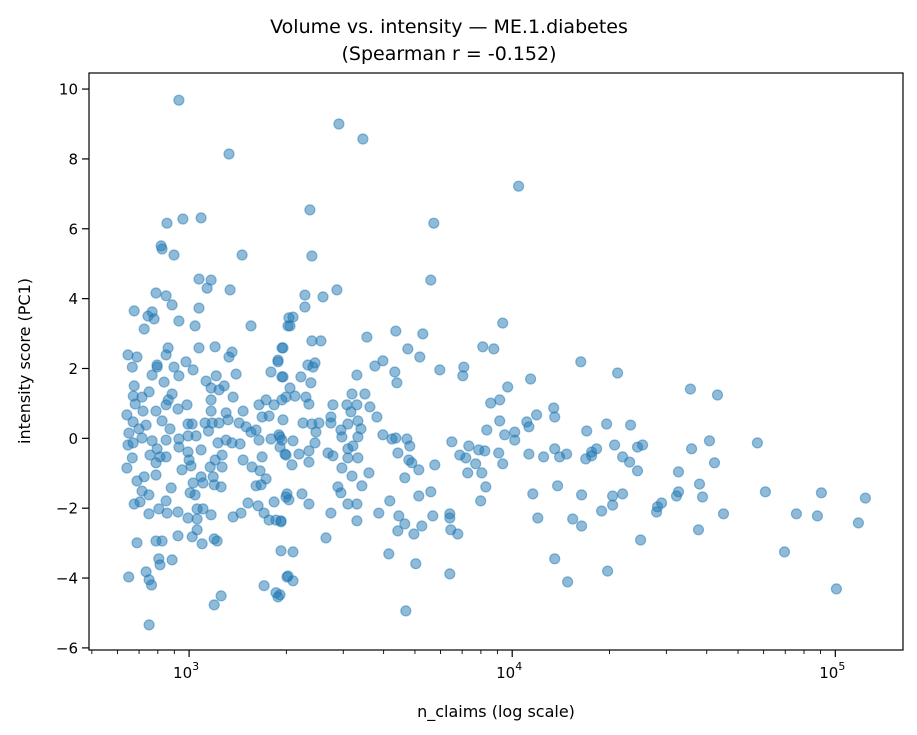 This screenshot has height=735, width=917. What do you see at coordinates (68, 90) in the screenshot?
I see `y-tick-label: 10` at bounding box center [68, 90].